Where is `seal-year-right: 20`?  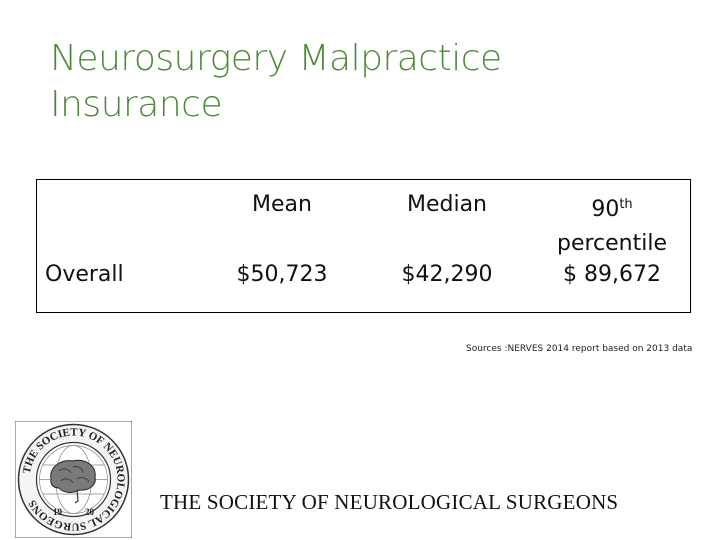
seal-year-right: 20 is located at coordinates (90, 512).